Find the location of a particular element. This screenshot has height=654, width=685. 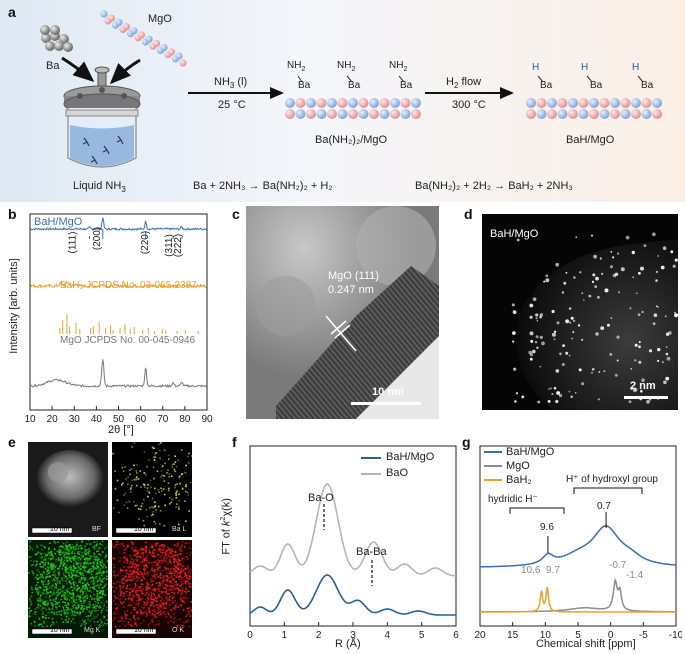

substrate-atom is located at coordinates (342, 103).